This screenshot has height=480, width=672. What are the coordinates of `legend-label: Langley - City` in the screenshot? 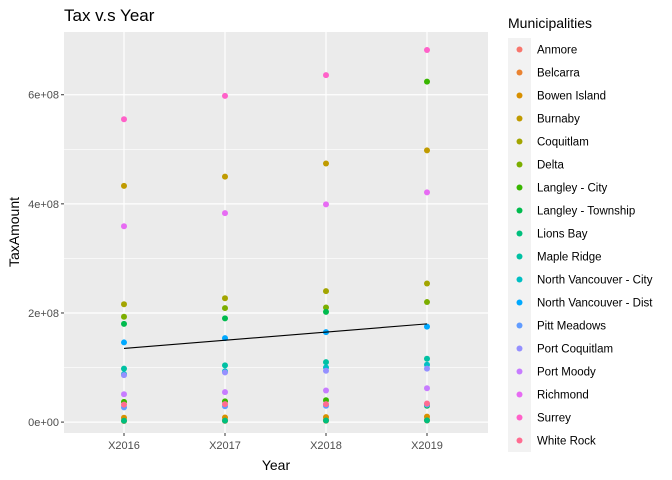 It's located at (572, 189).